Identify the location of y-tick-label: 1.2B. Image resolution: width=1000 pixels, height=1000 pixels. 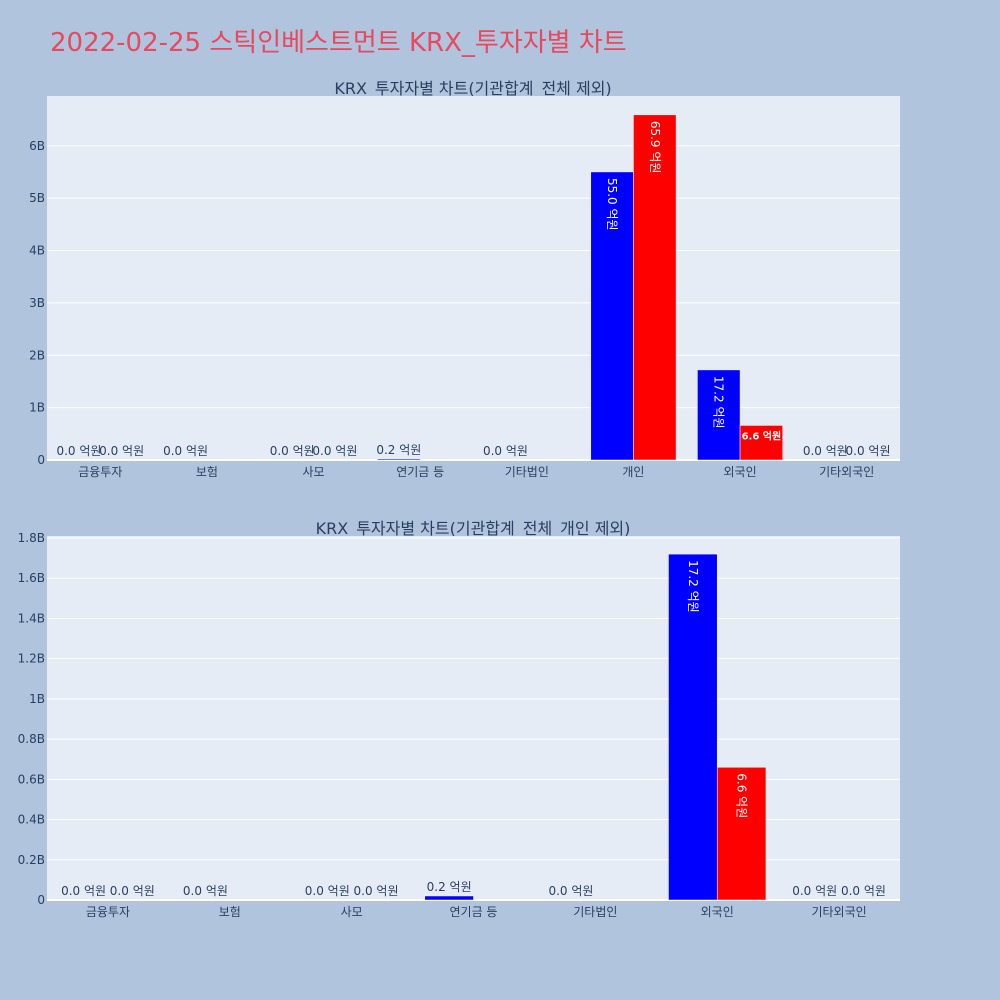
(31, 659).